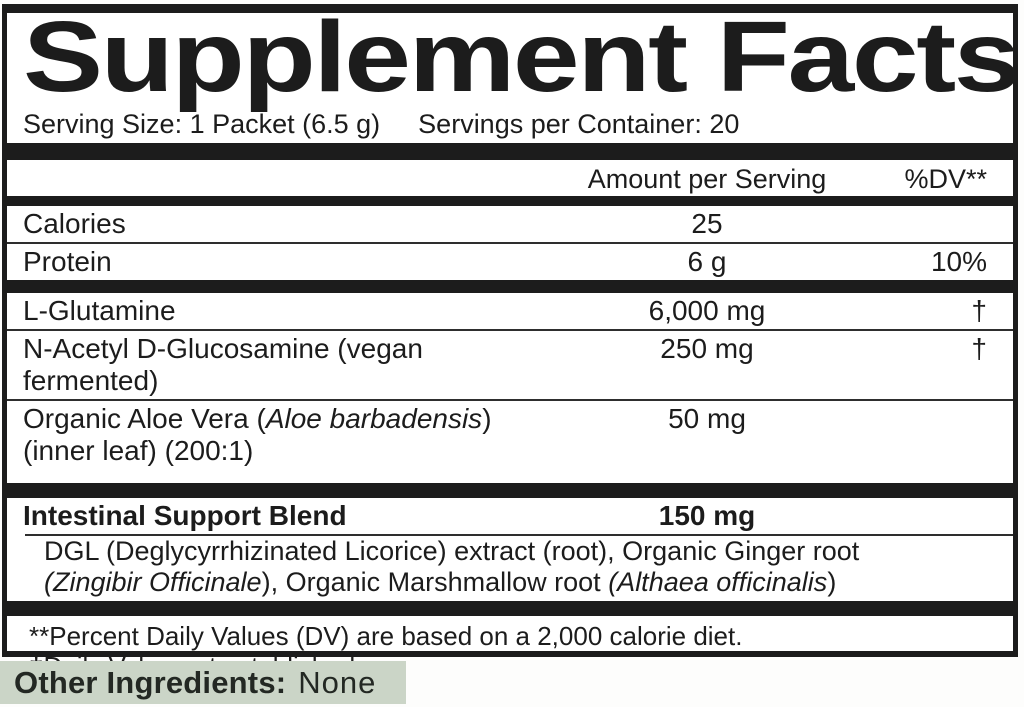 This screenshot has height=707, width=1024. What do you see at coordinates (510, 201) in the screenshot?
I see `medium-divider-bar` at bounding box center [510, 201].